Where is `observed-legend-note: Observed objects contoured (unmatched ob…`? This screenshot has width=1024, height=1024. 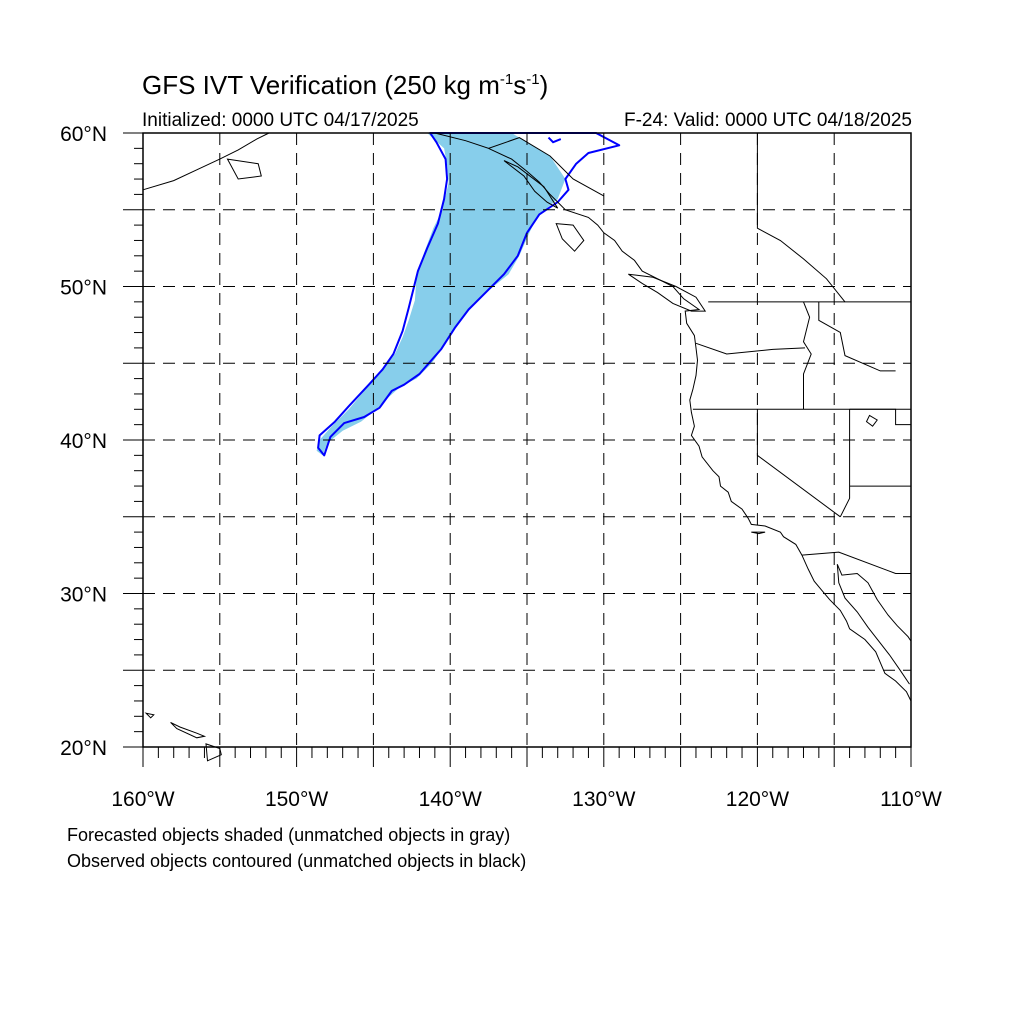
observed-legend-note: Observed objects contoured (unmatched ob… is located at coordinates (297, 861).